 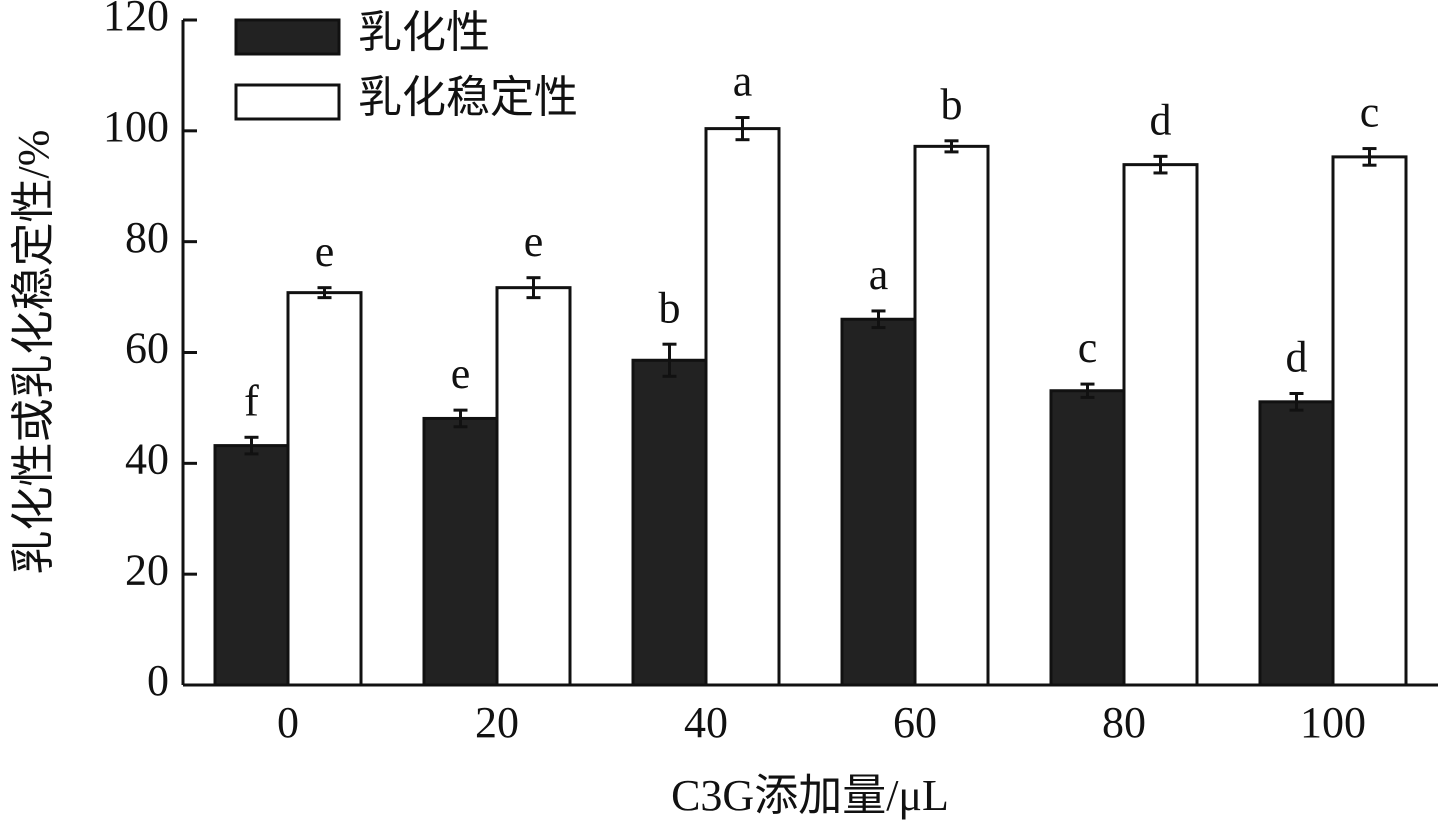 What do you see at coordinates (136, 126) in the screenshot?
I see `y-tick-label: 100` at bounding box center [136, 126].